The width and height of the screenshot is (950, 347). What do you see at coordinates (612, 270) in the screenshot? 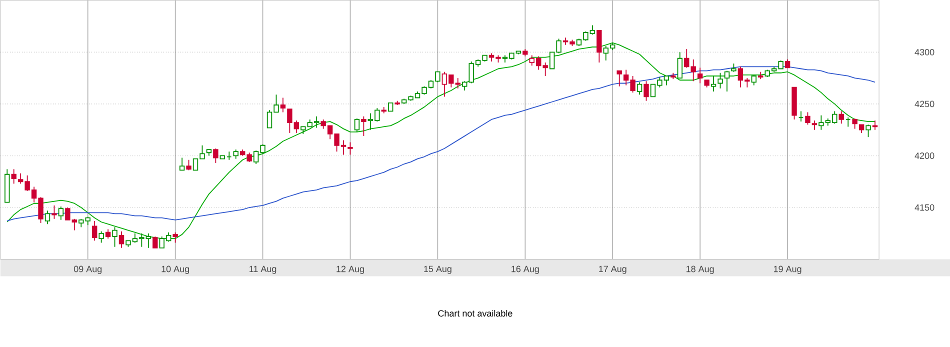
I see `x-tick-label: 17 Aug` at bounding box center [612, 270].